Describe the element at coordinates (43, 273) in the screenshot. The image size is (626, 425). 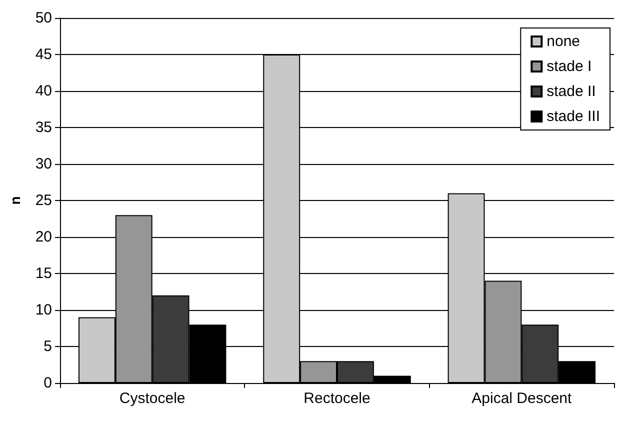
I see `y-tick-label: 15` at that location.